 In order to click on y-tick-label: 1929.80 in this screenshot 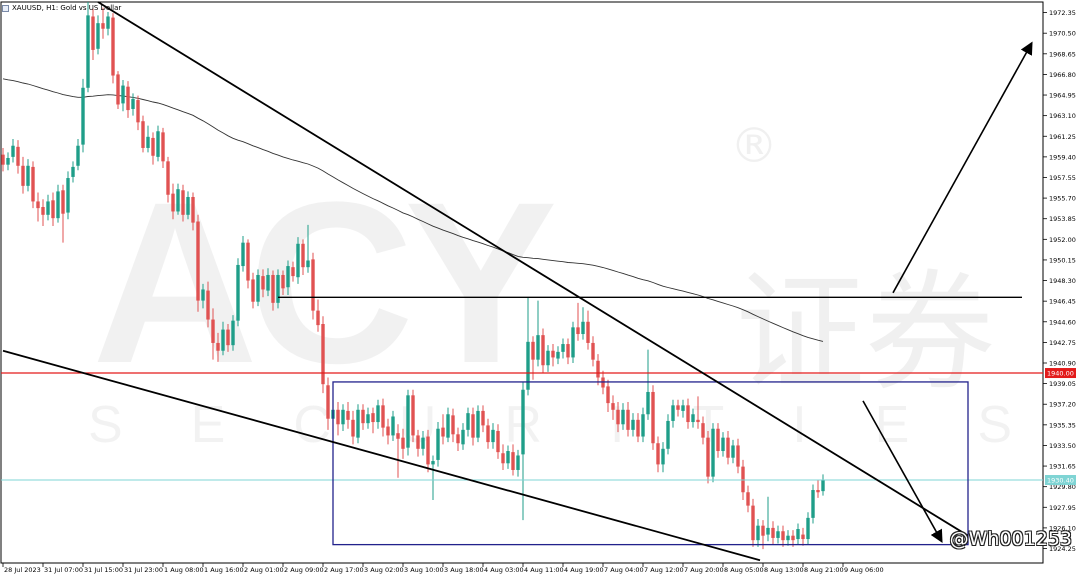, I will do `click(1062, 487)`.